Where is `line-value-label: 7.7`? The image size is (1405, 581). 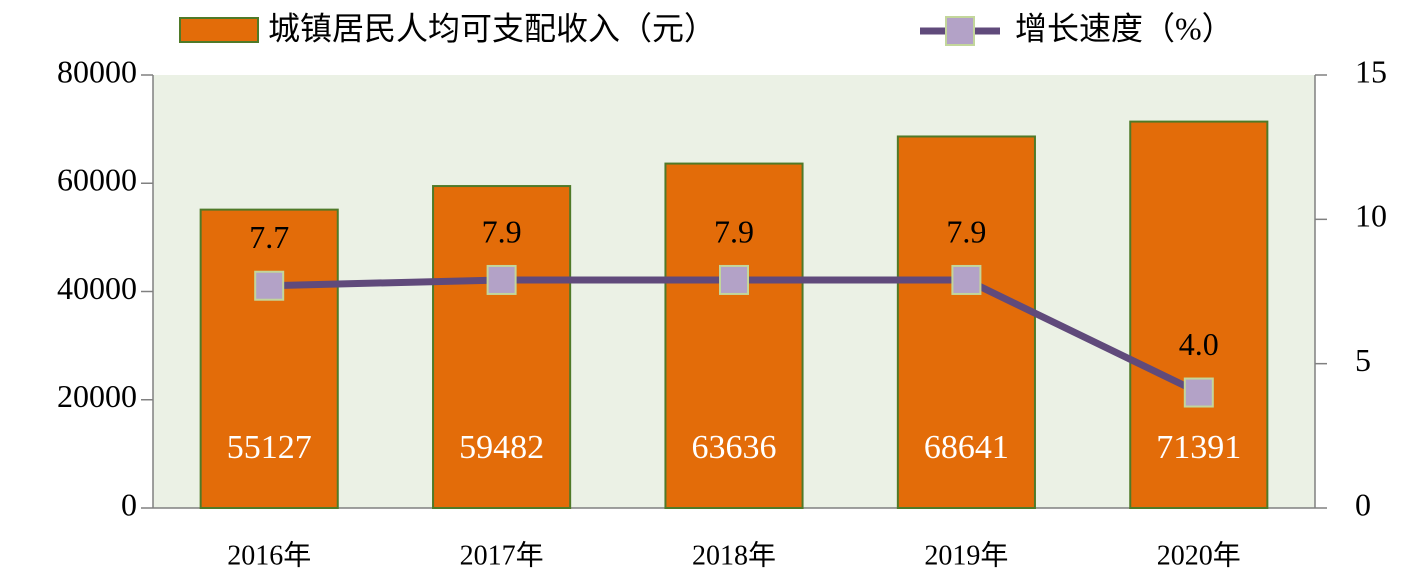
line-value-label: 7.7 is located at coordinates (269, 237).